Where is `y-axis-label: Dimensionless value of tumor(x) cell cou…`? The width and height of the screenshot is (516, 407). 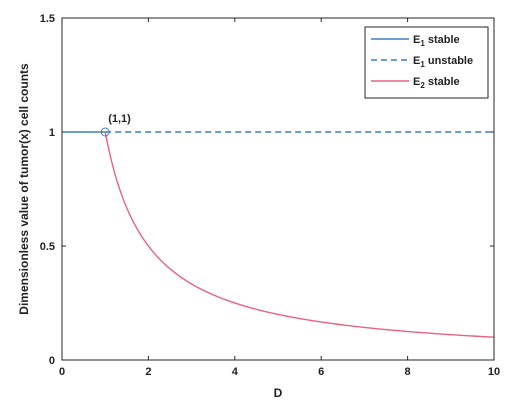
y-axis-label: Dimensionless value of tumor(x) cell cou… is located at coordinates (24, 189).